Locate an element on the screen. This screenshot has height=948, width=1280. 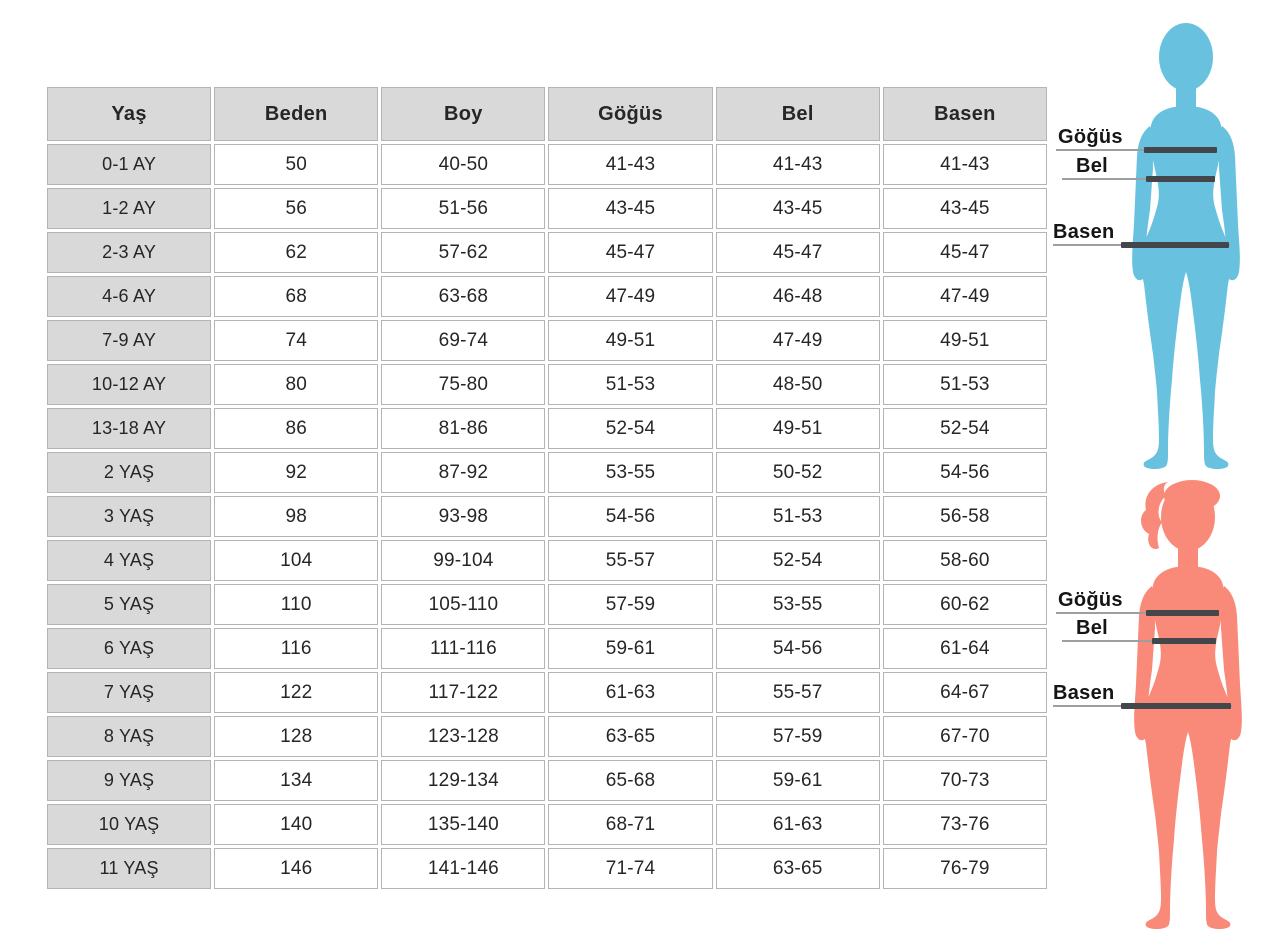
value-cell: 74 is located at coordinates (296, 340).